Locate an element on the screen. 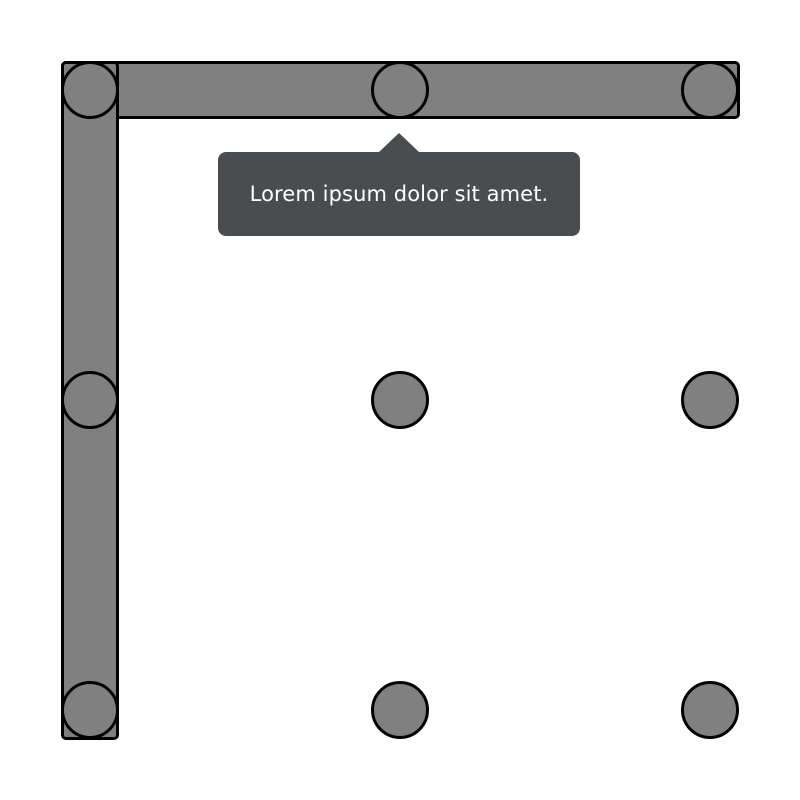 The height and width of the screenshot is (800, 800). tooltip: Lorem ipsum dolor sit amet. is located at coordinates (399, 184).